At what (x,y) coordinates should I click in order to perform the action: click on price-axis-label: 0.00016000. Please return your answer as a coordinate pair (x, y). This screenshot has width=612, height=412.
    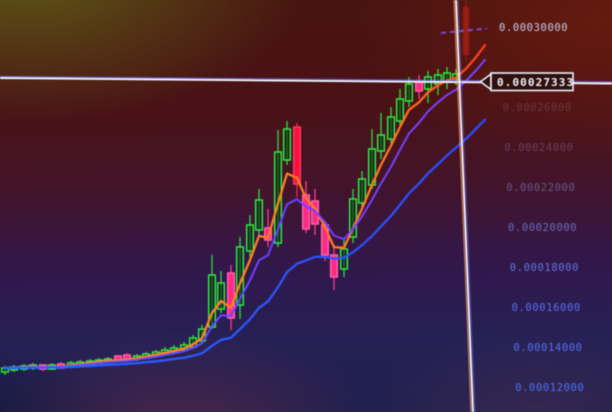
    Looking at the image, I should click on (546, 308).